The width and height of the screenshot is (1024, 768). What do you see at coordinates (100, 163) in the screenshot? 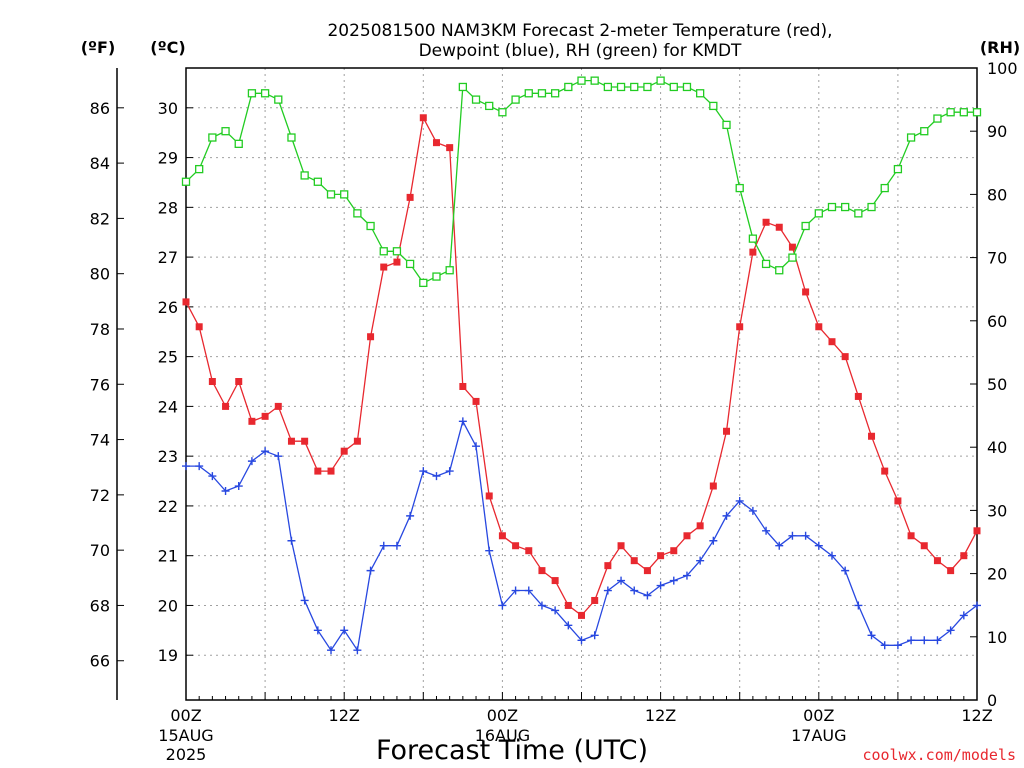
I see `fahrenheit-tick-label: 84` at bounding box center [100, 163].